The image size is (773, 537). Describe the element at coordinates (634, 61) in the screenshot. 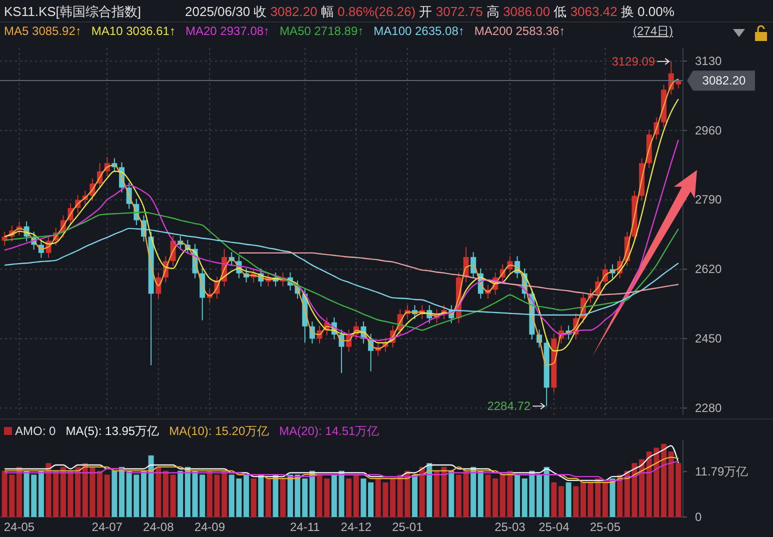

I see `annotation: 3129.09` at that location.